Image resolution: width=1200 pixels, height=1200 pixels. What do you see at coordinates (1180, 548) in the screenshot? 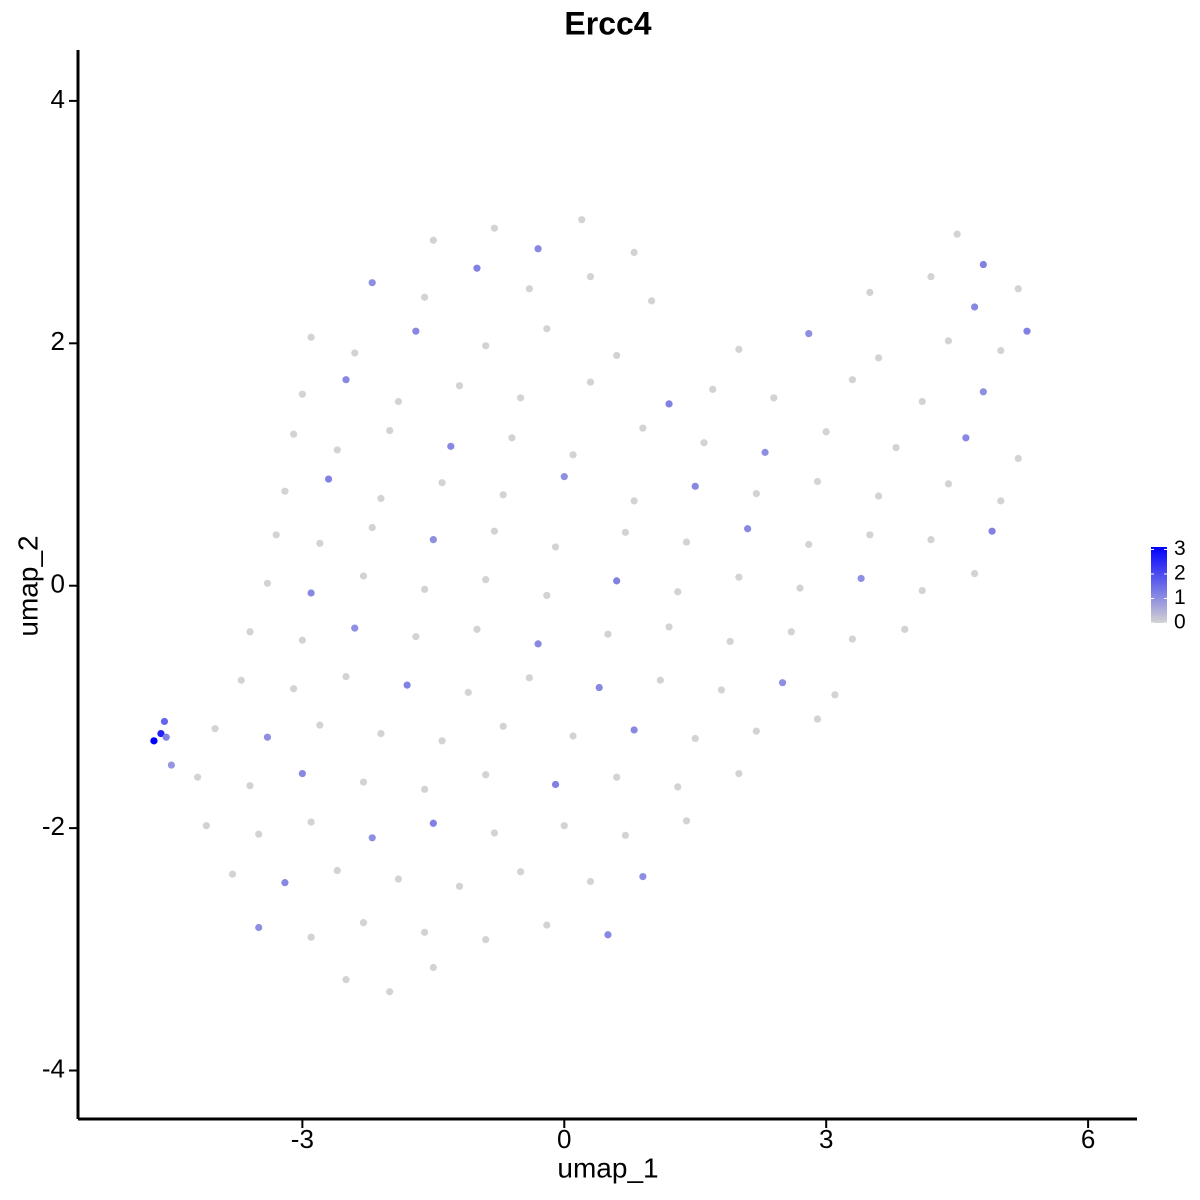
I see `colorbar-tick-label: 3` at bounding box center [1180, 548].